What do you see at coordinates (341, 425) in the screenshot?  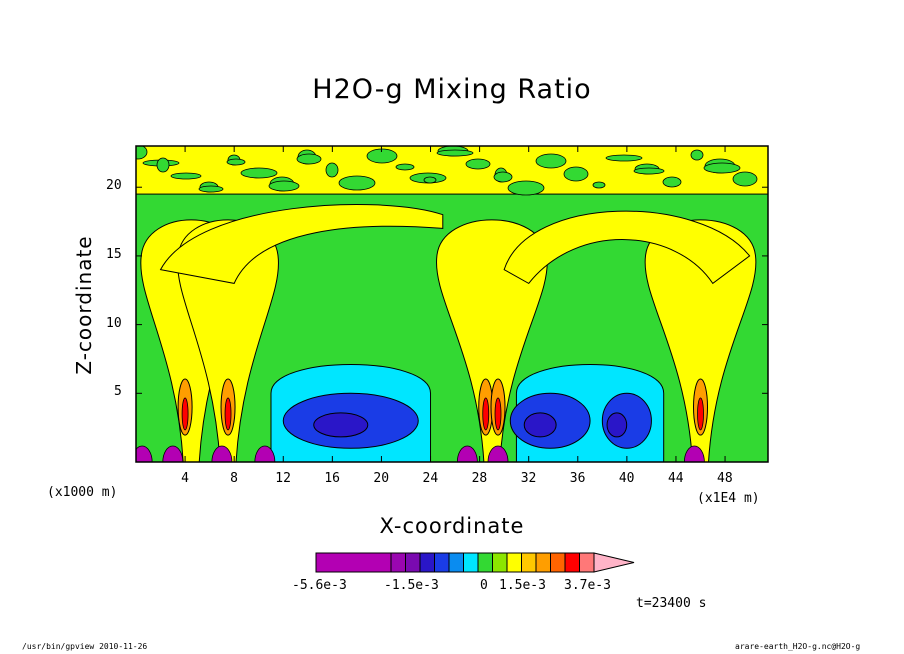 I see `core-1-inner` at bounding box center [341, 425].